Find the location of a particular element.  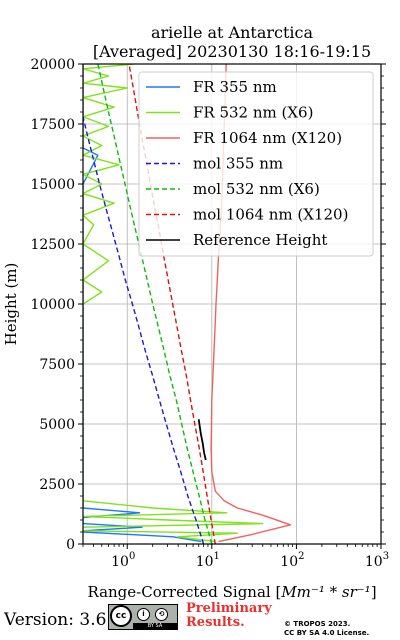

legend-label-1: FR 355 nm is located at coordinates (235, 87).